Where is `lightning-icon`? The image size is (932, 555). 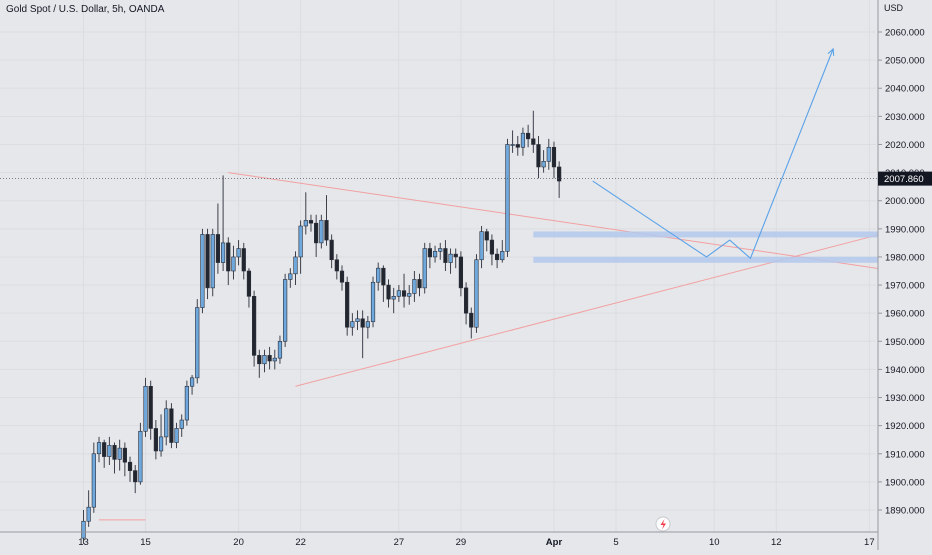 lightning-icon is located at coordinates (663, 524).